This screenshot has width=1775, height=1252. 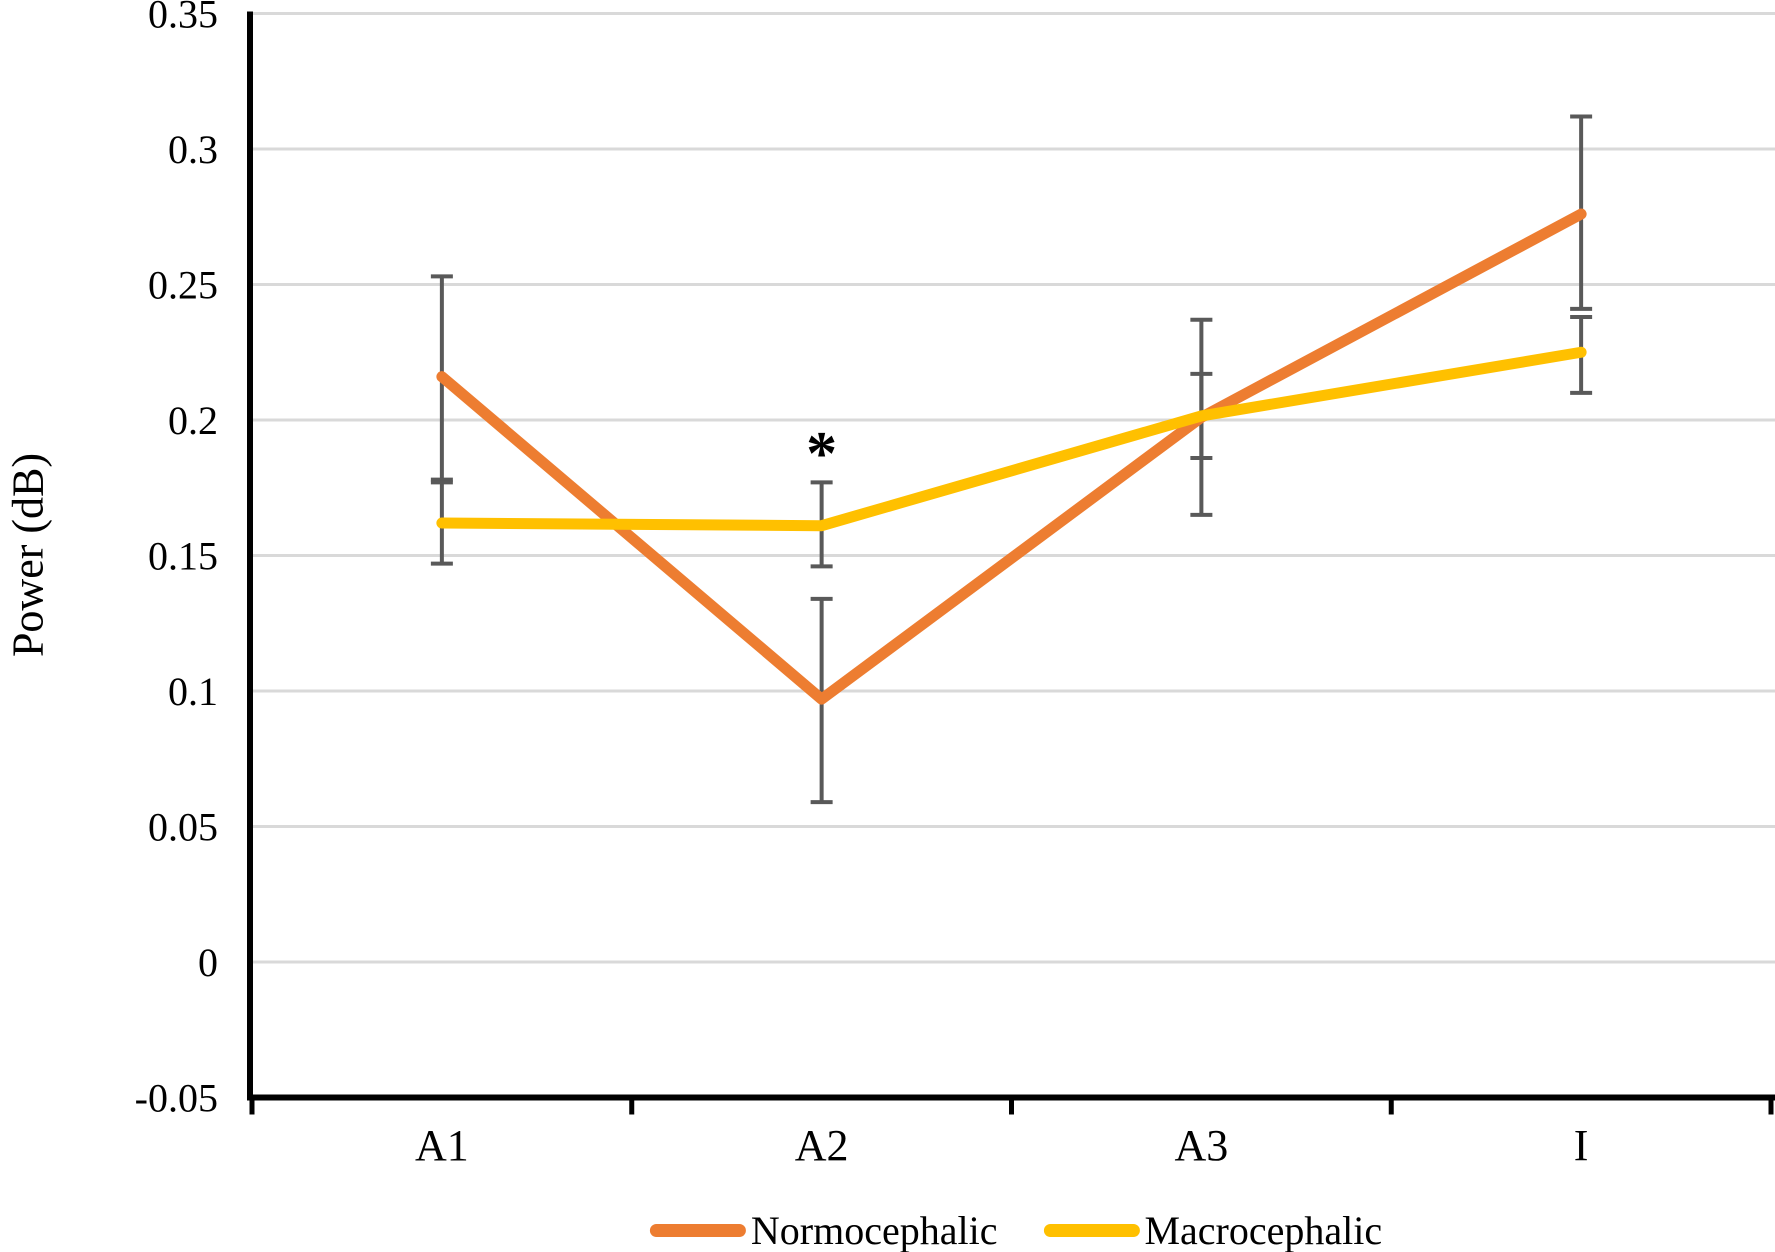 What do you see at coordinates (697, 1230) in the screenshot?
I see `legend-swatch-normocephalic` at bounding box center [697, 1230].